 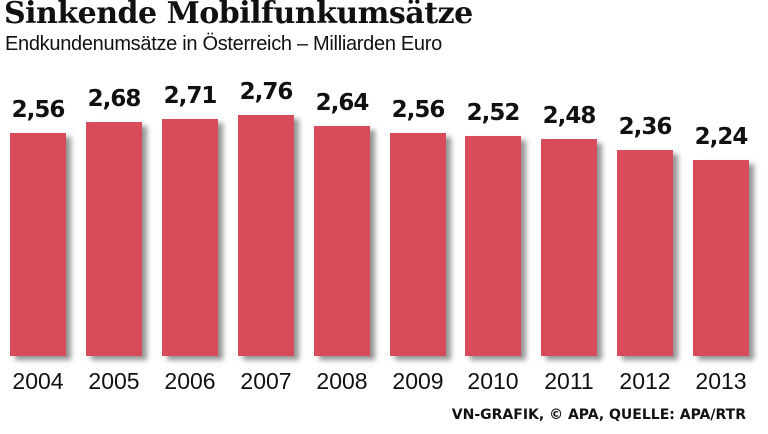 I want to click on source-credit: VN-GRAFIK, © APA, QUELLE: APA/RTR, so click(x=598, y=415).